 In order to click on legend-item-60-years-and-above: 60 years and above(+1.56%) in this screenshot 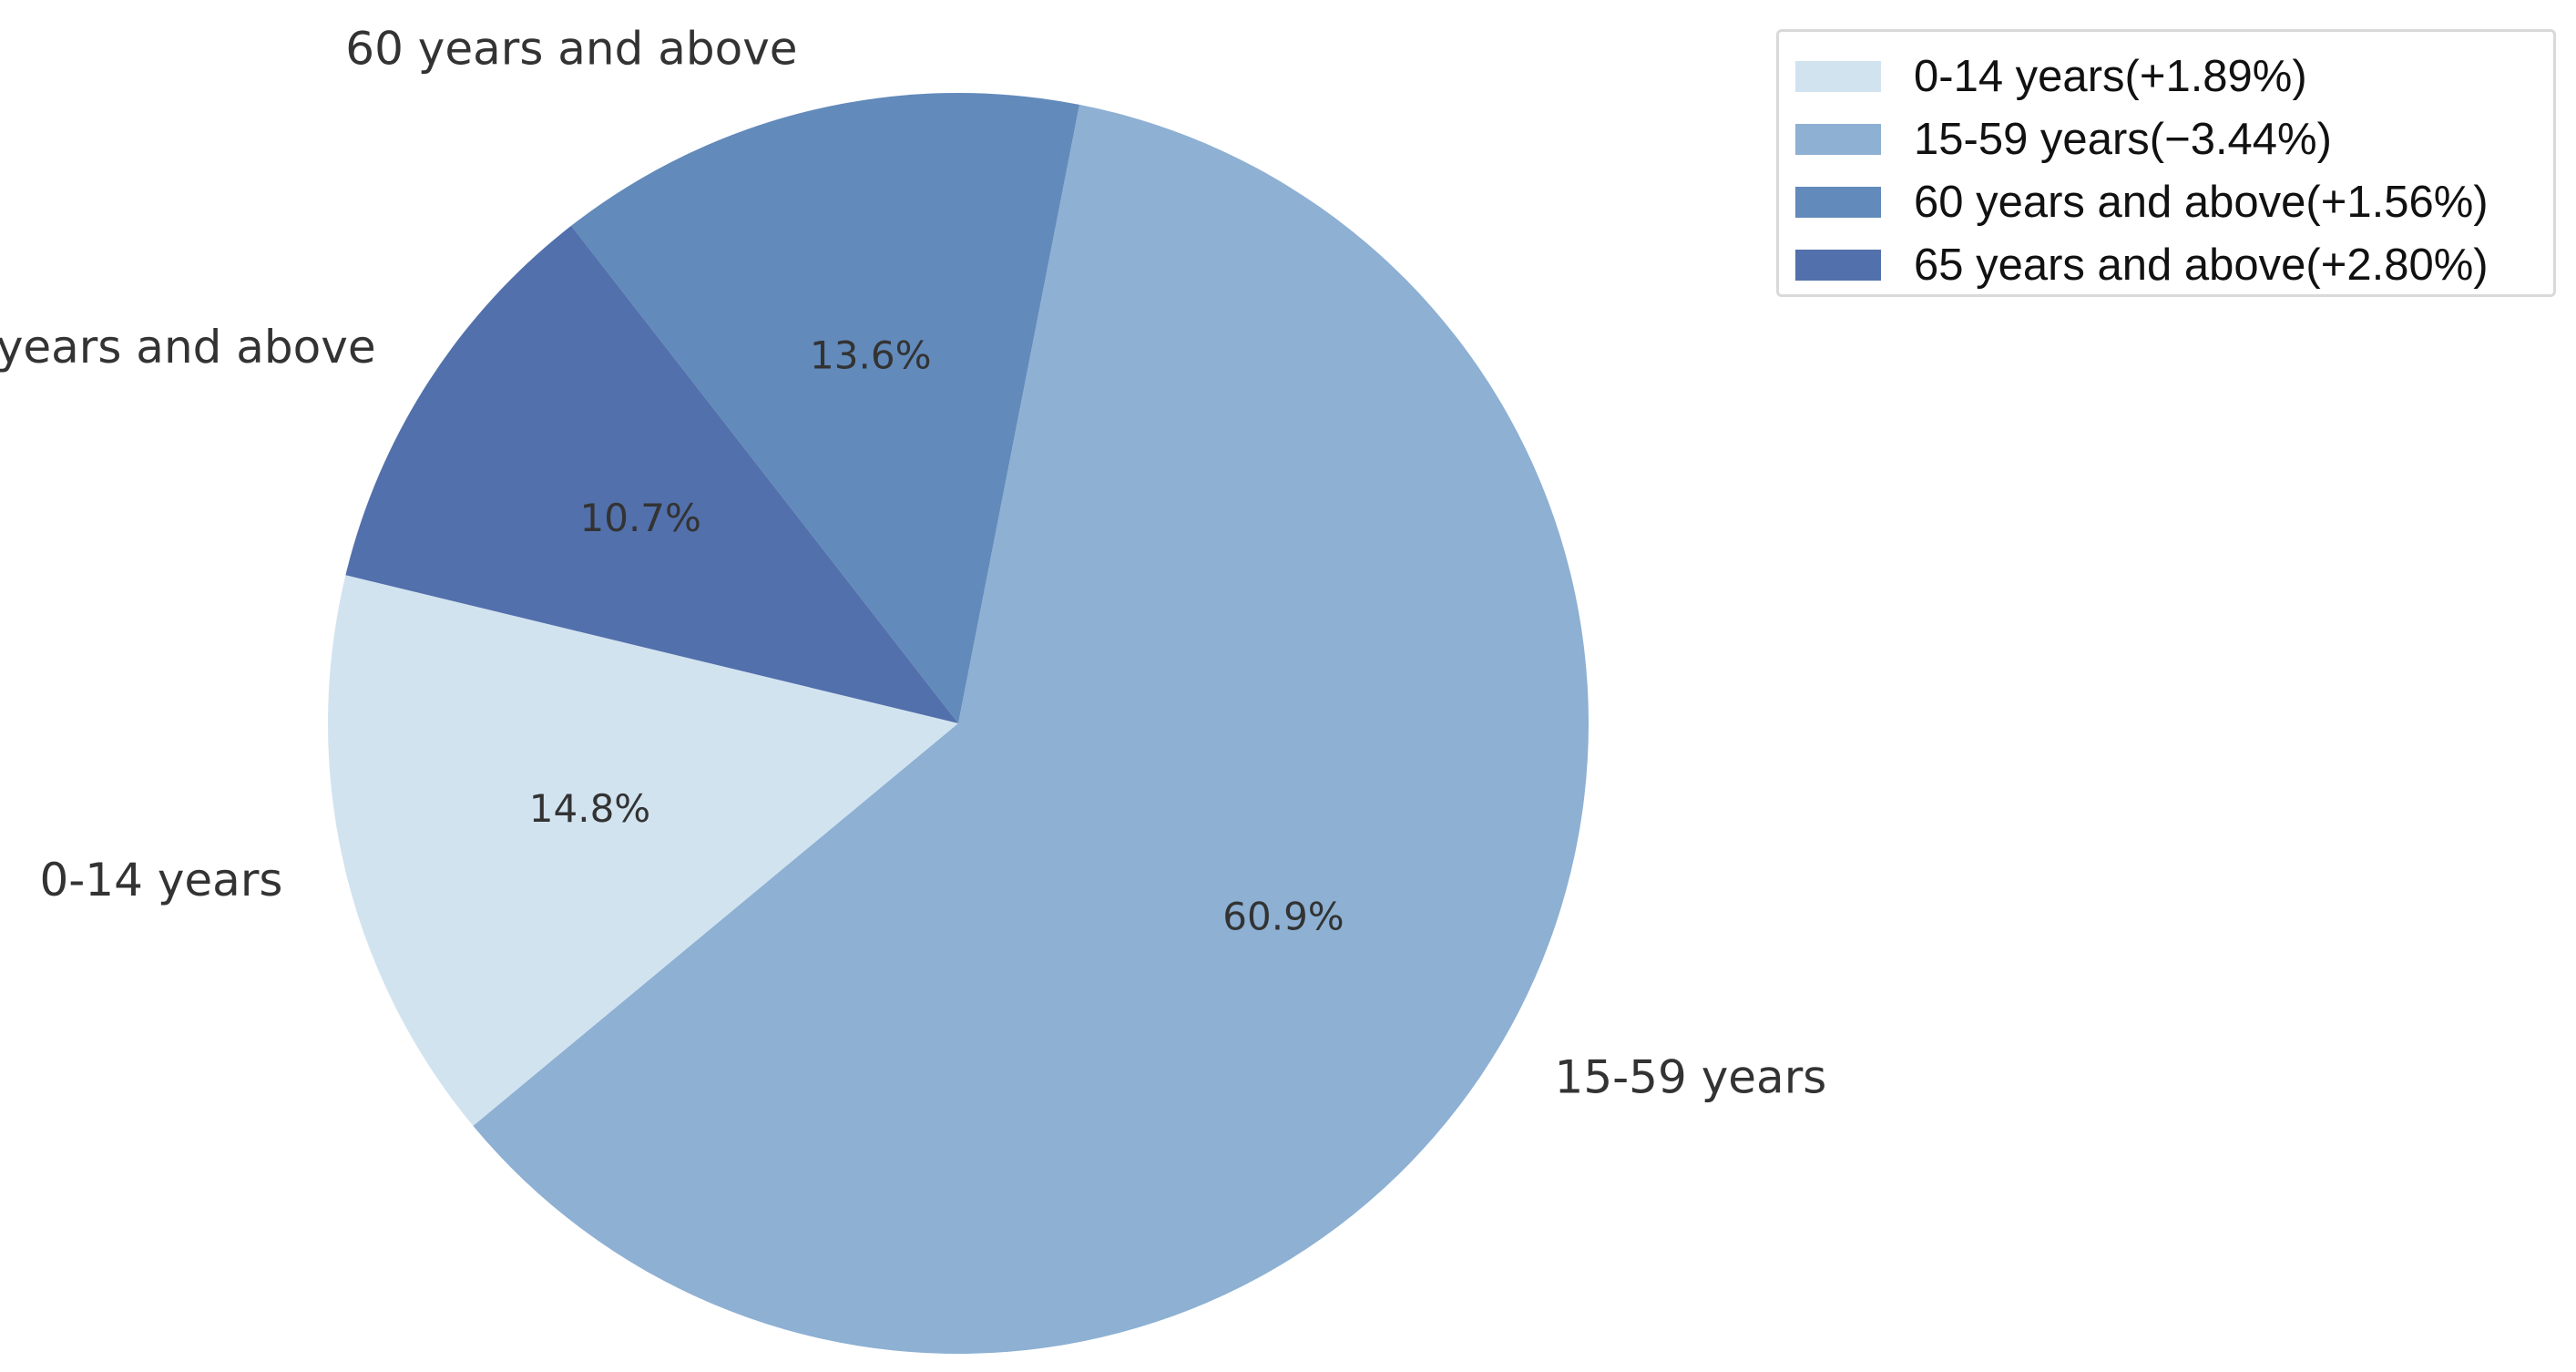, I will do `click(2174, 201)`.